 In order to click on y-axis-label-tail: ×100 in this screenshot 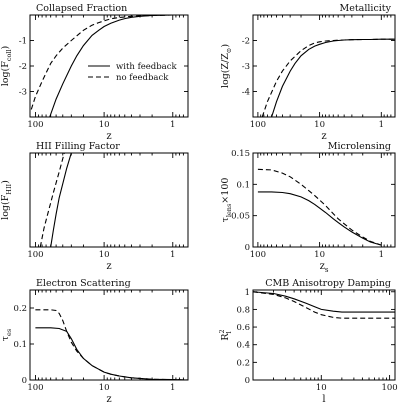, I will do `click(225, 191)`.